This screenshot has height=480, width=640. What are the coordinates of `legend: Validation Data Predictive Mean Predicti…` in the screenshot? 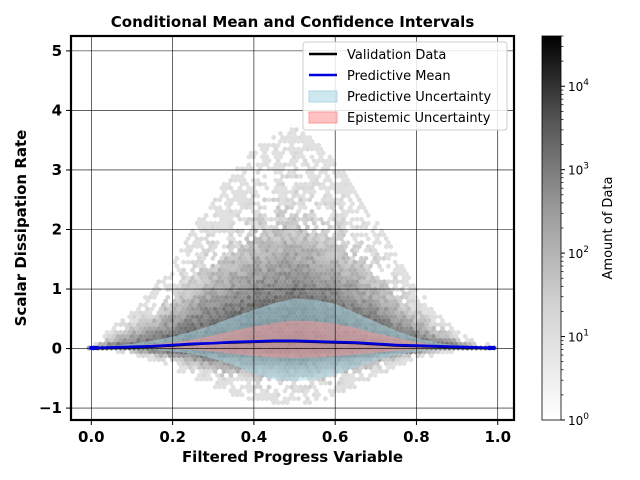 It's located at (405, 86).